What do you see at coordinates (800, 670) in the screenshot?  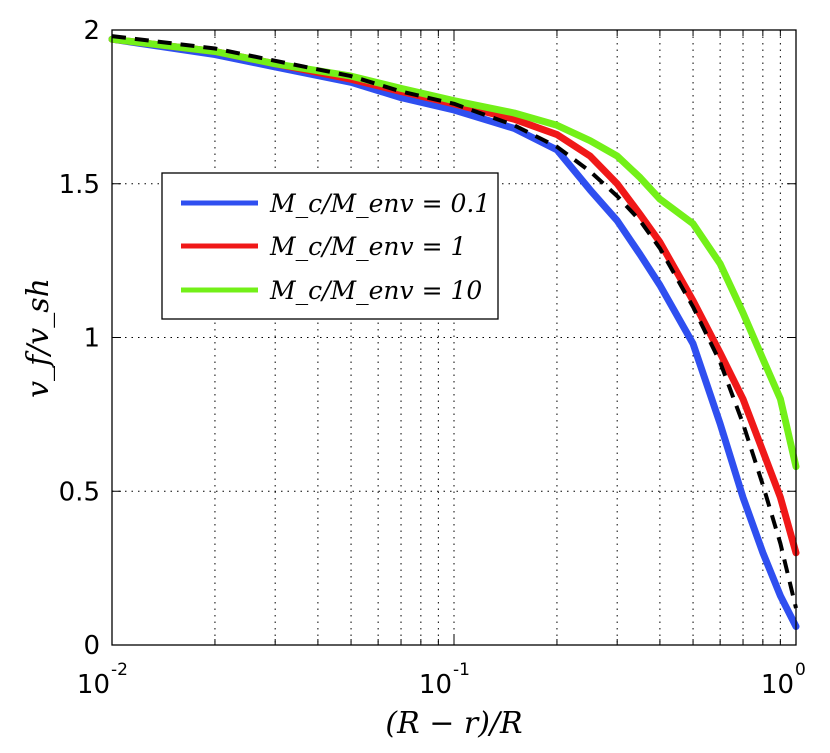 I see `x-tick-exponent: 0` at bounding box center [800, 670].